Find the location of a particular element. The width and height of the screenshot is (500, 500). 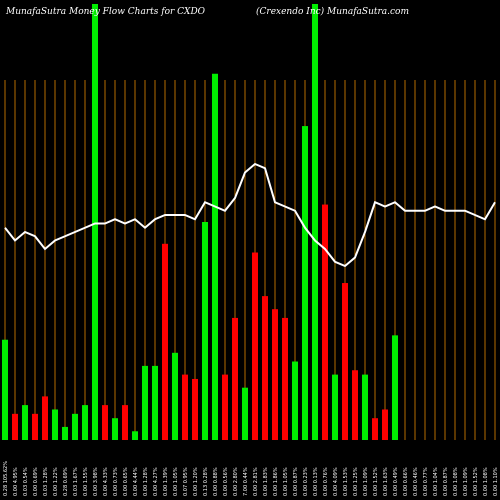

x-tick-label: 0.00 1.28% is located at coordinates (146, 481).